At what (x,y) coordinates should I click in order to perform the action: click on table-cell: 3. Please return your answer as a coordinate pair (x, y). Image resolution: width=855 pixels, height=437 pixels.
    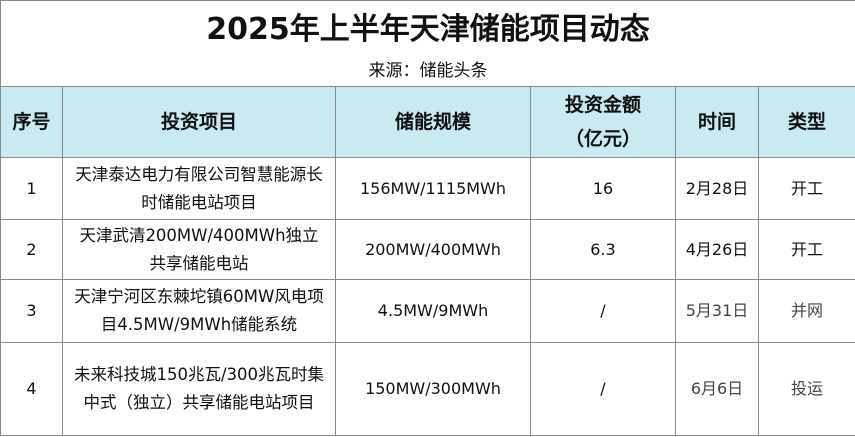
    Looking at the image, I should click on (31, 311).